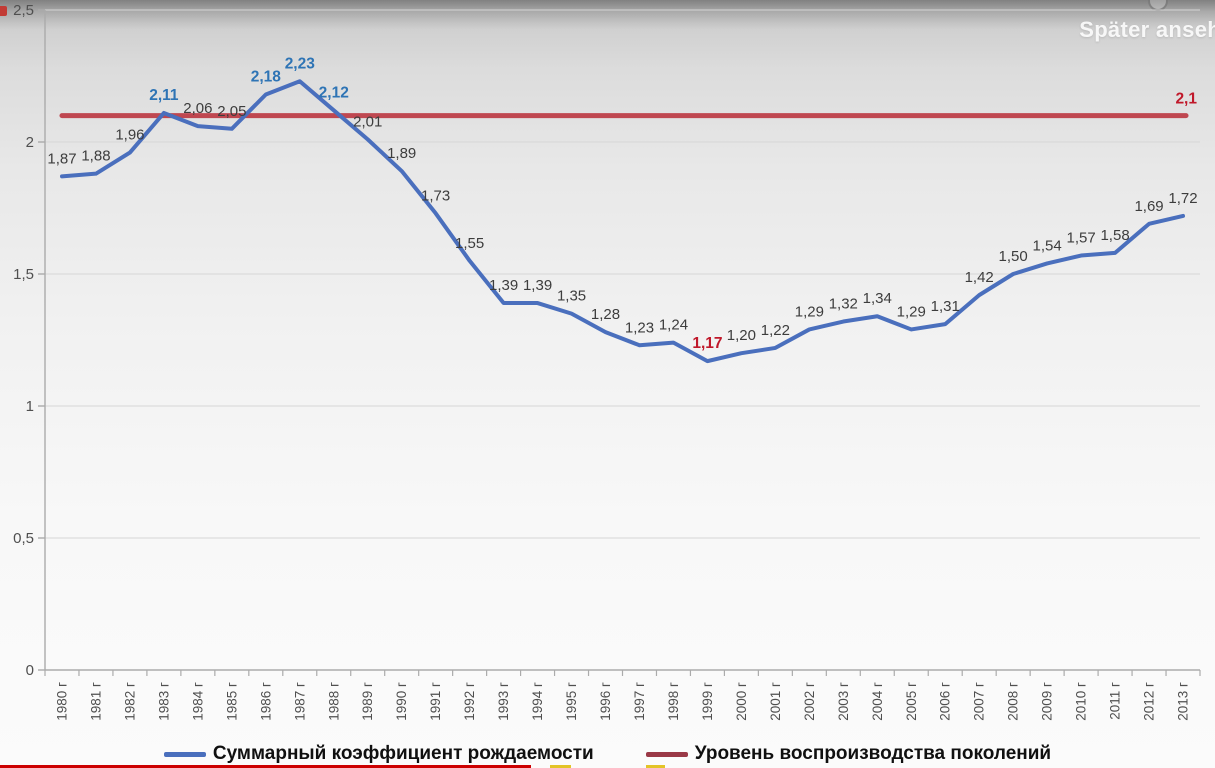 The height and width of the screenshot is (768, 1215). What do you see at coordinates (979, 277) in the screenshot?
I see `data-point-label: 1,42` at bounding box center [979, 277].